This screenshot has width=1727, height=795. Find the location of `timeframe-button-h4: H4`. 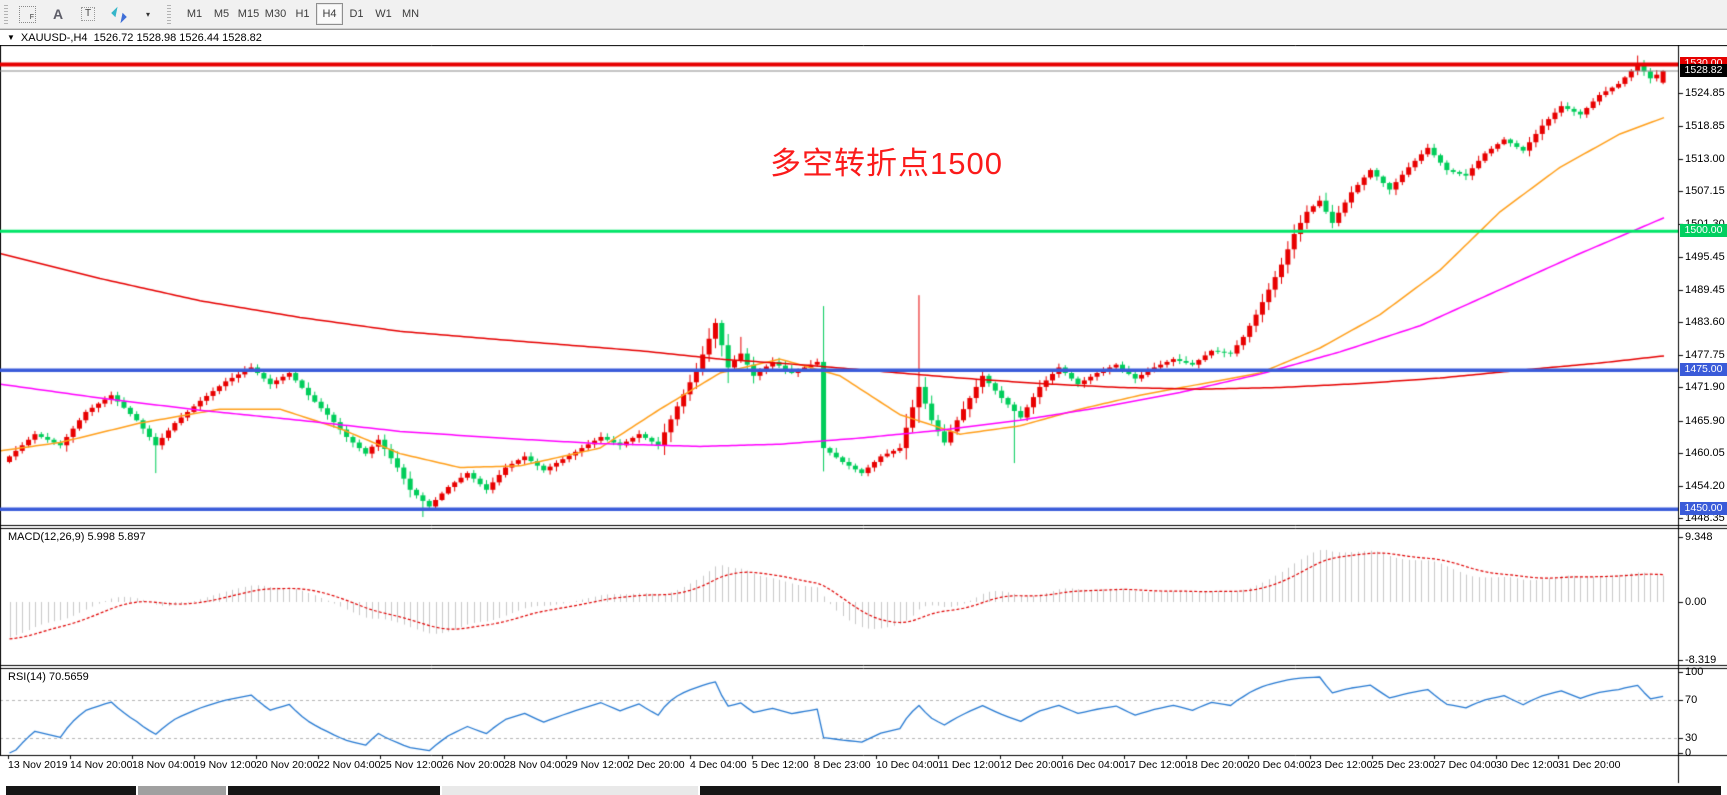

timeframe-button-h4: H4 is located at coordinates (329, 14).